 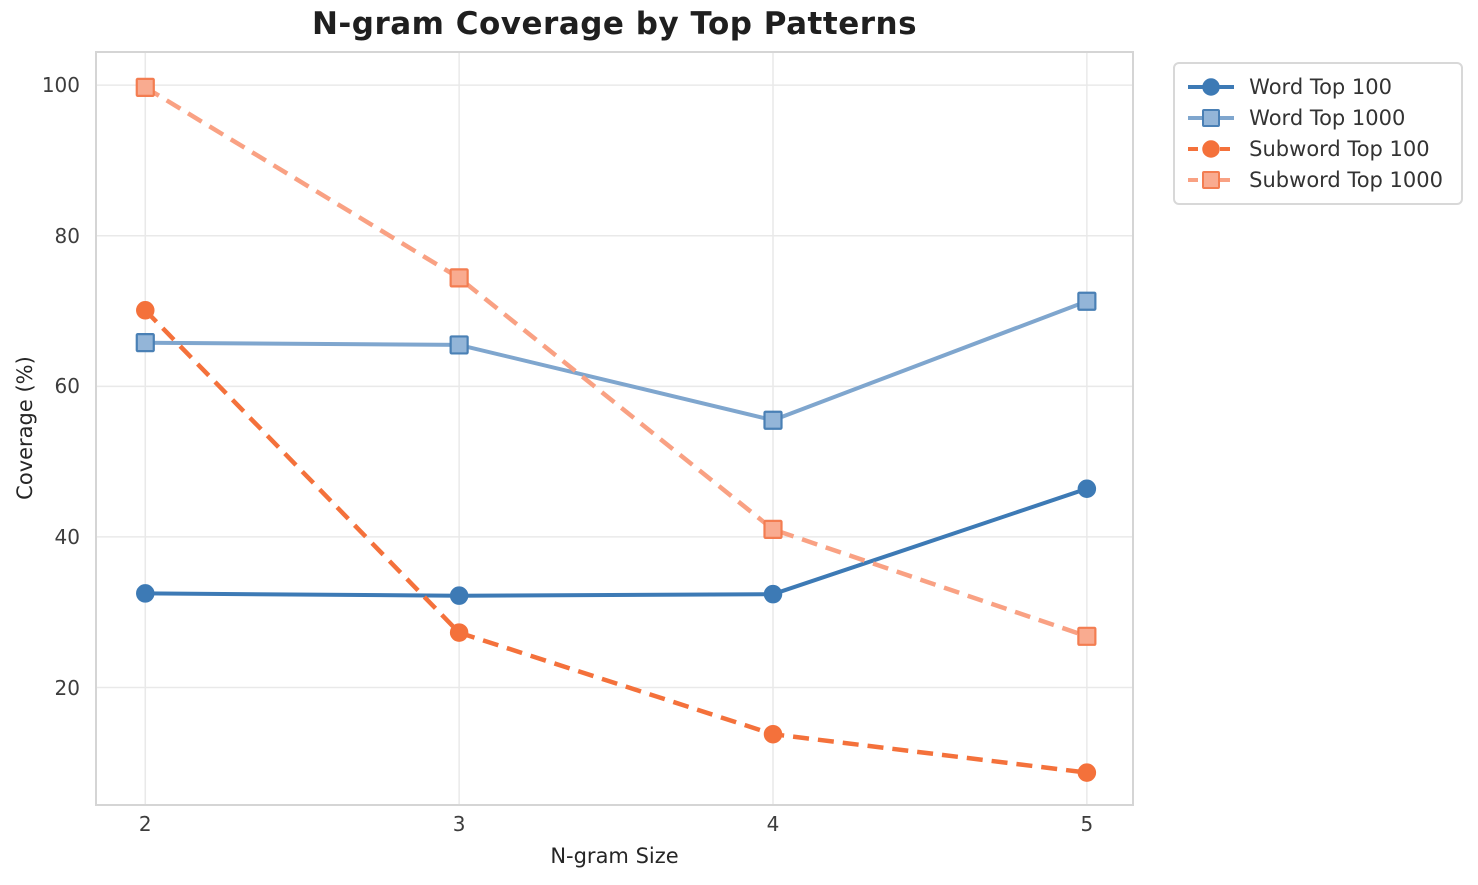 I want to click on y-tick-label: 100, so click(x=60, y=85).